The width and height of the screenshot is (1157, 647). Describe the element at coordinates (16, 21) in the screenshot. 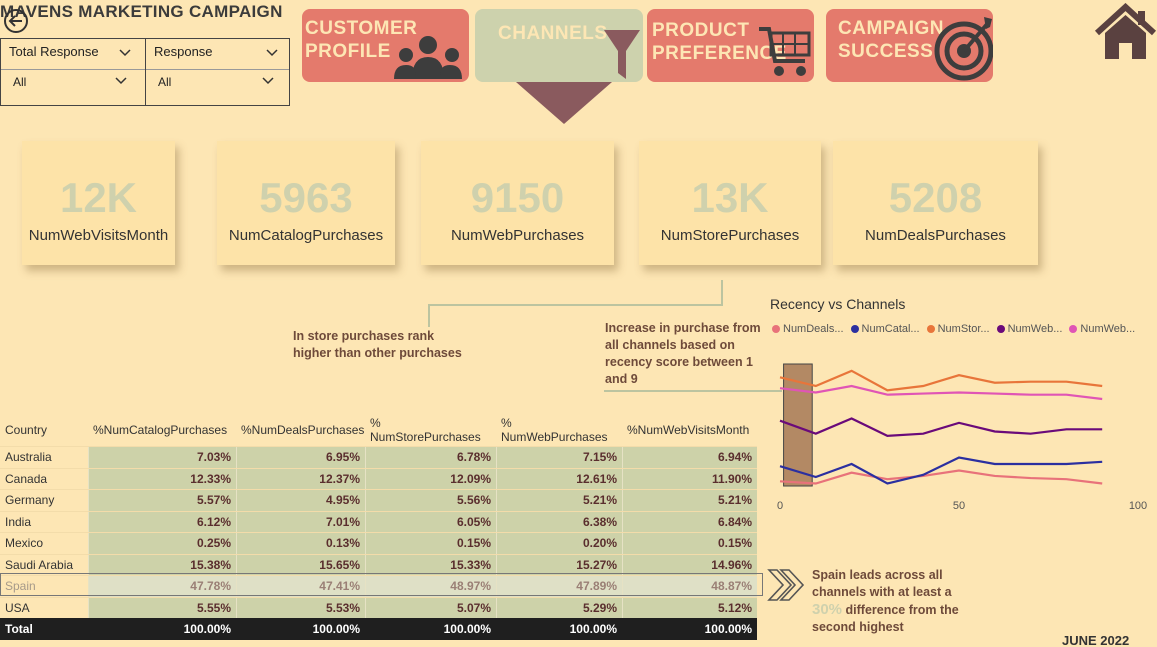

I see `back-arrow-icon` at that location.